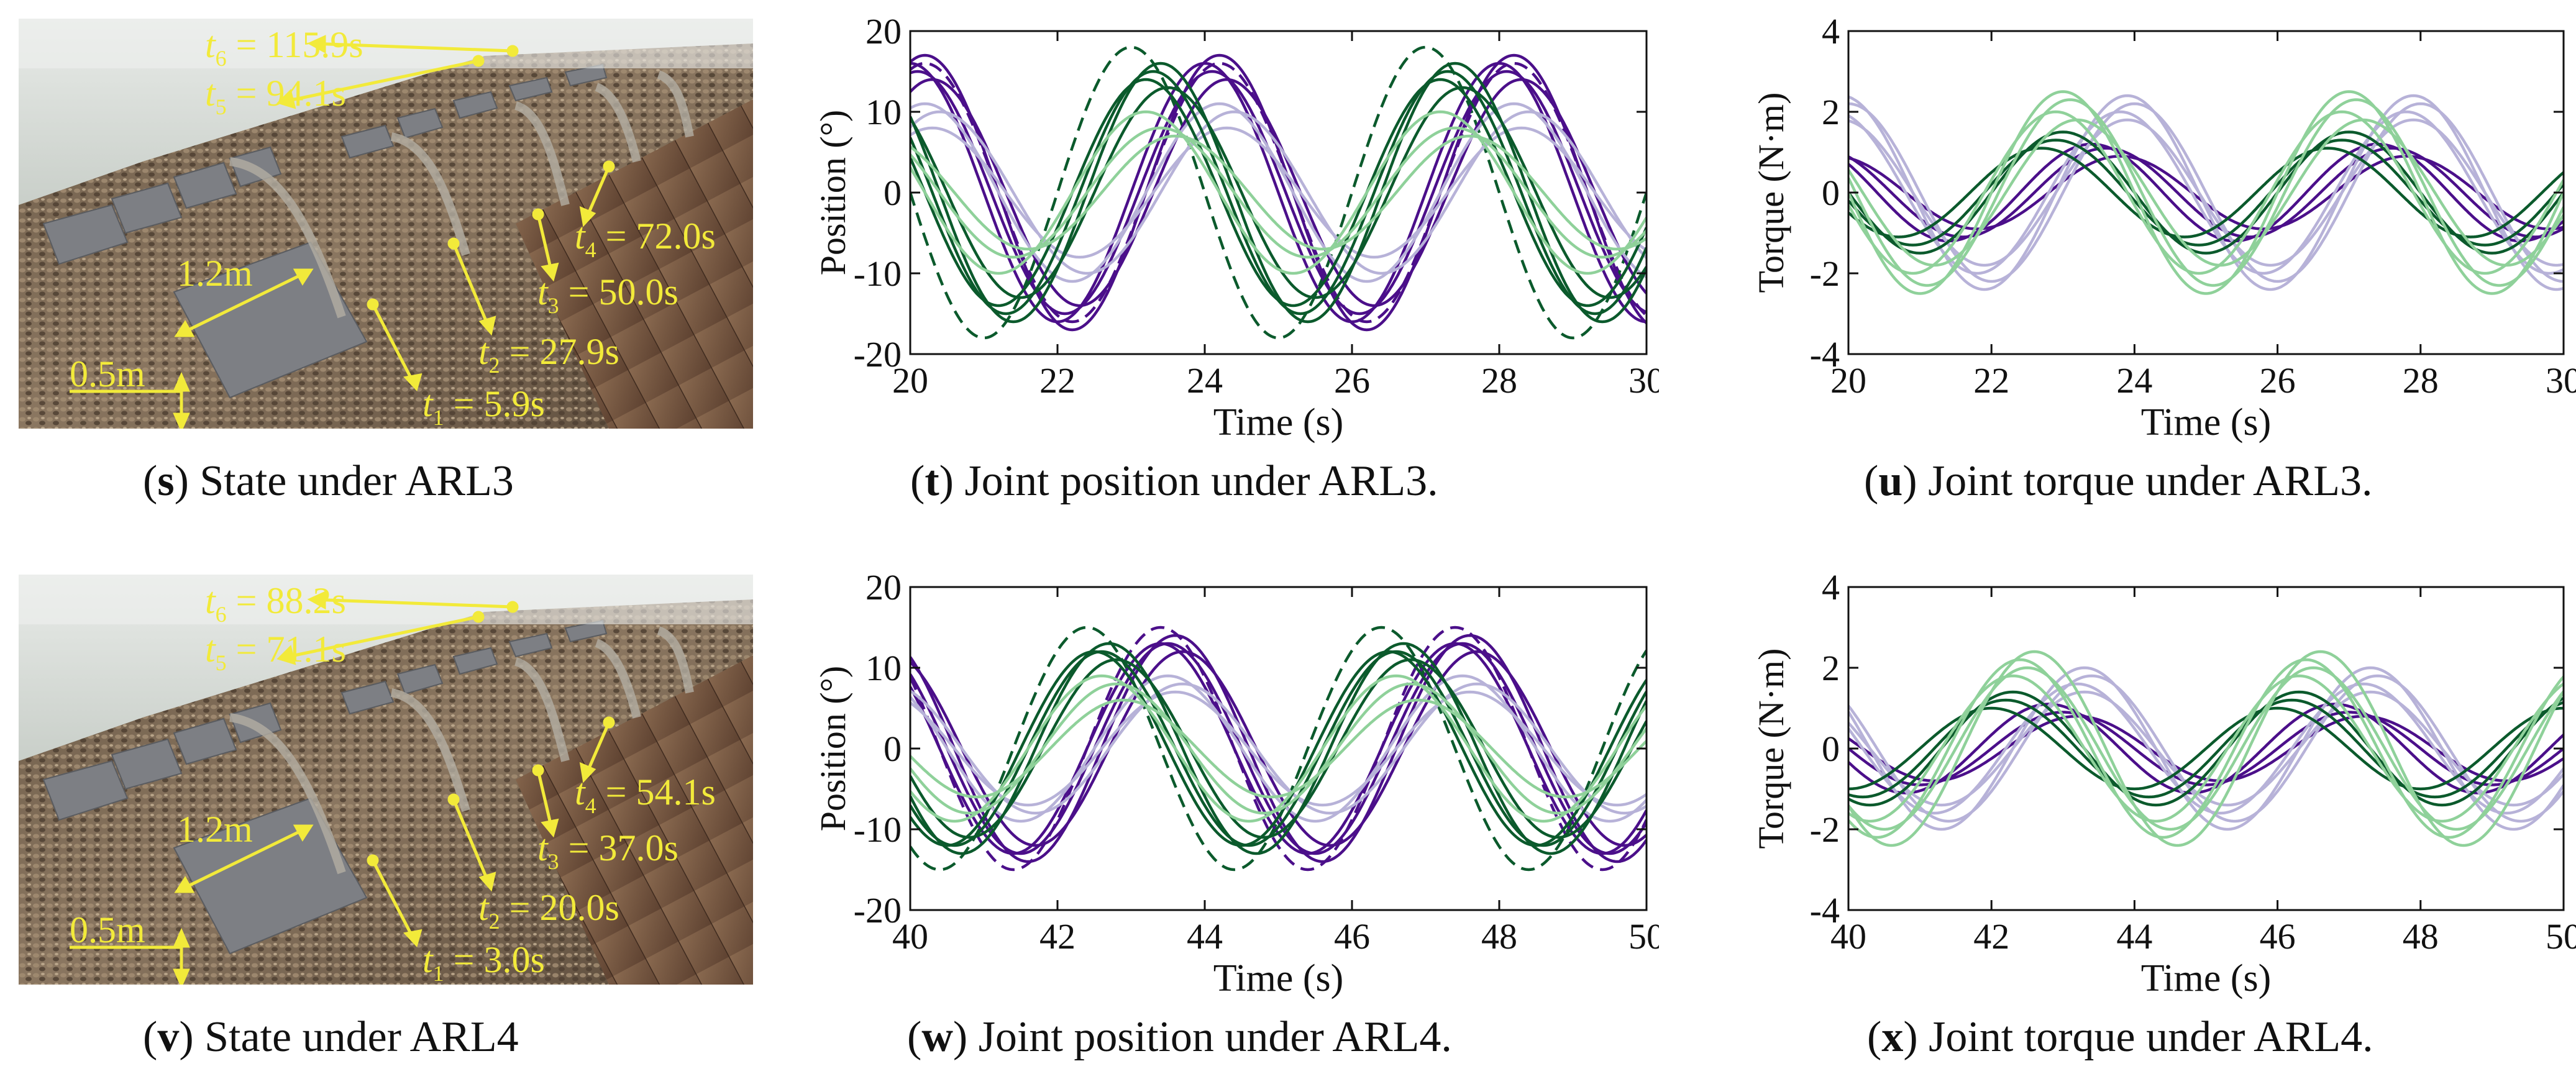 This screenshot has height=1079, width=2576. I want to click on svg-text: t1 = 5.9s, so click(483, 406).